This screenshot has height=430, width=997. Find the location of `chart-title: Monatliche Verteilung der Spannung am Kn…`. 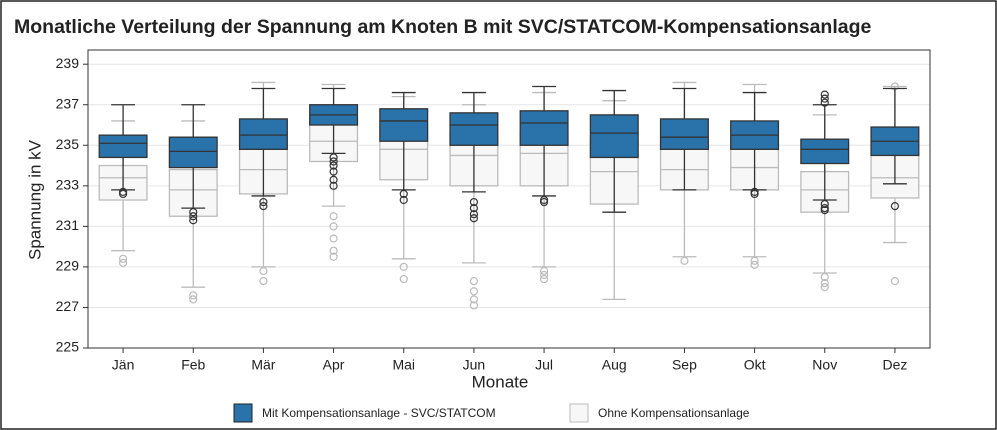

chart-title: Monatliche Verteilung der Spannung am Kn… is located at coordinates (443, 27).